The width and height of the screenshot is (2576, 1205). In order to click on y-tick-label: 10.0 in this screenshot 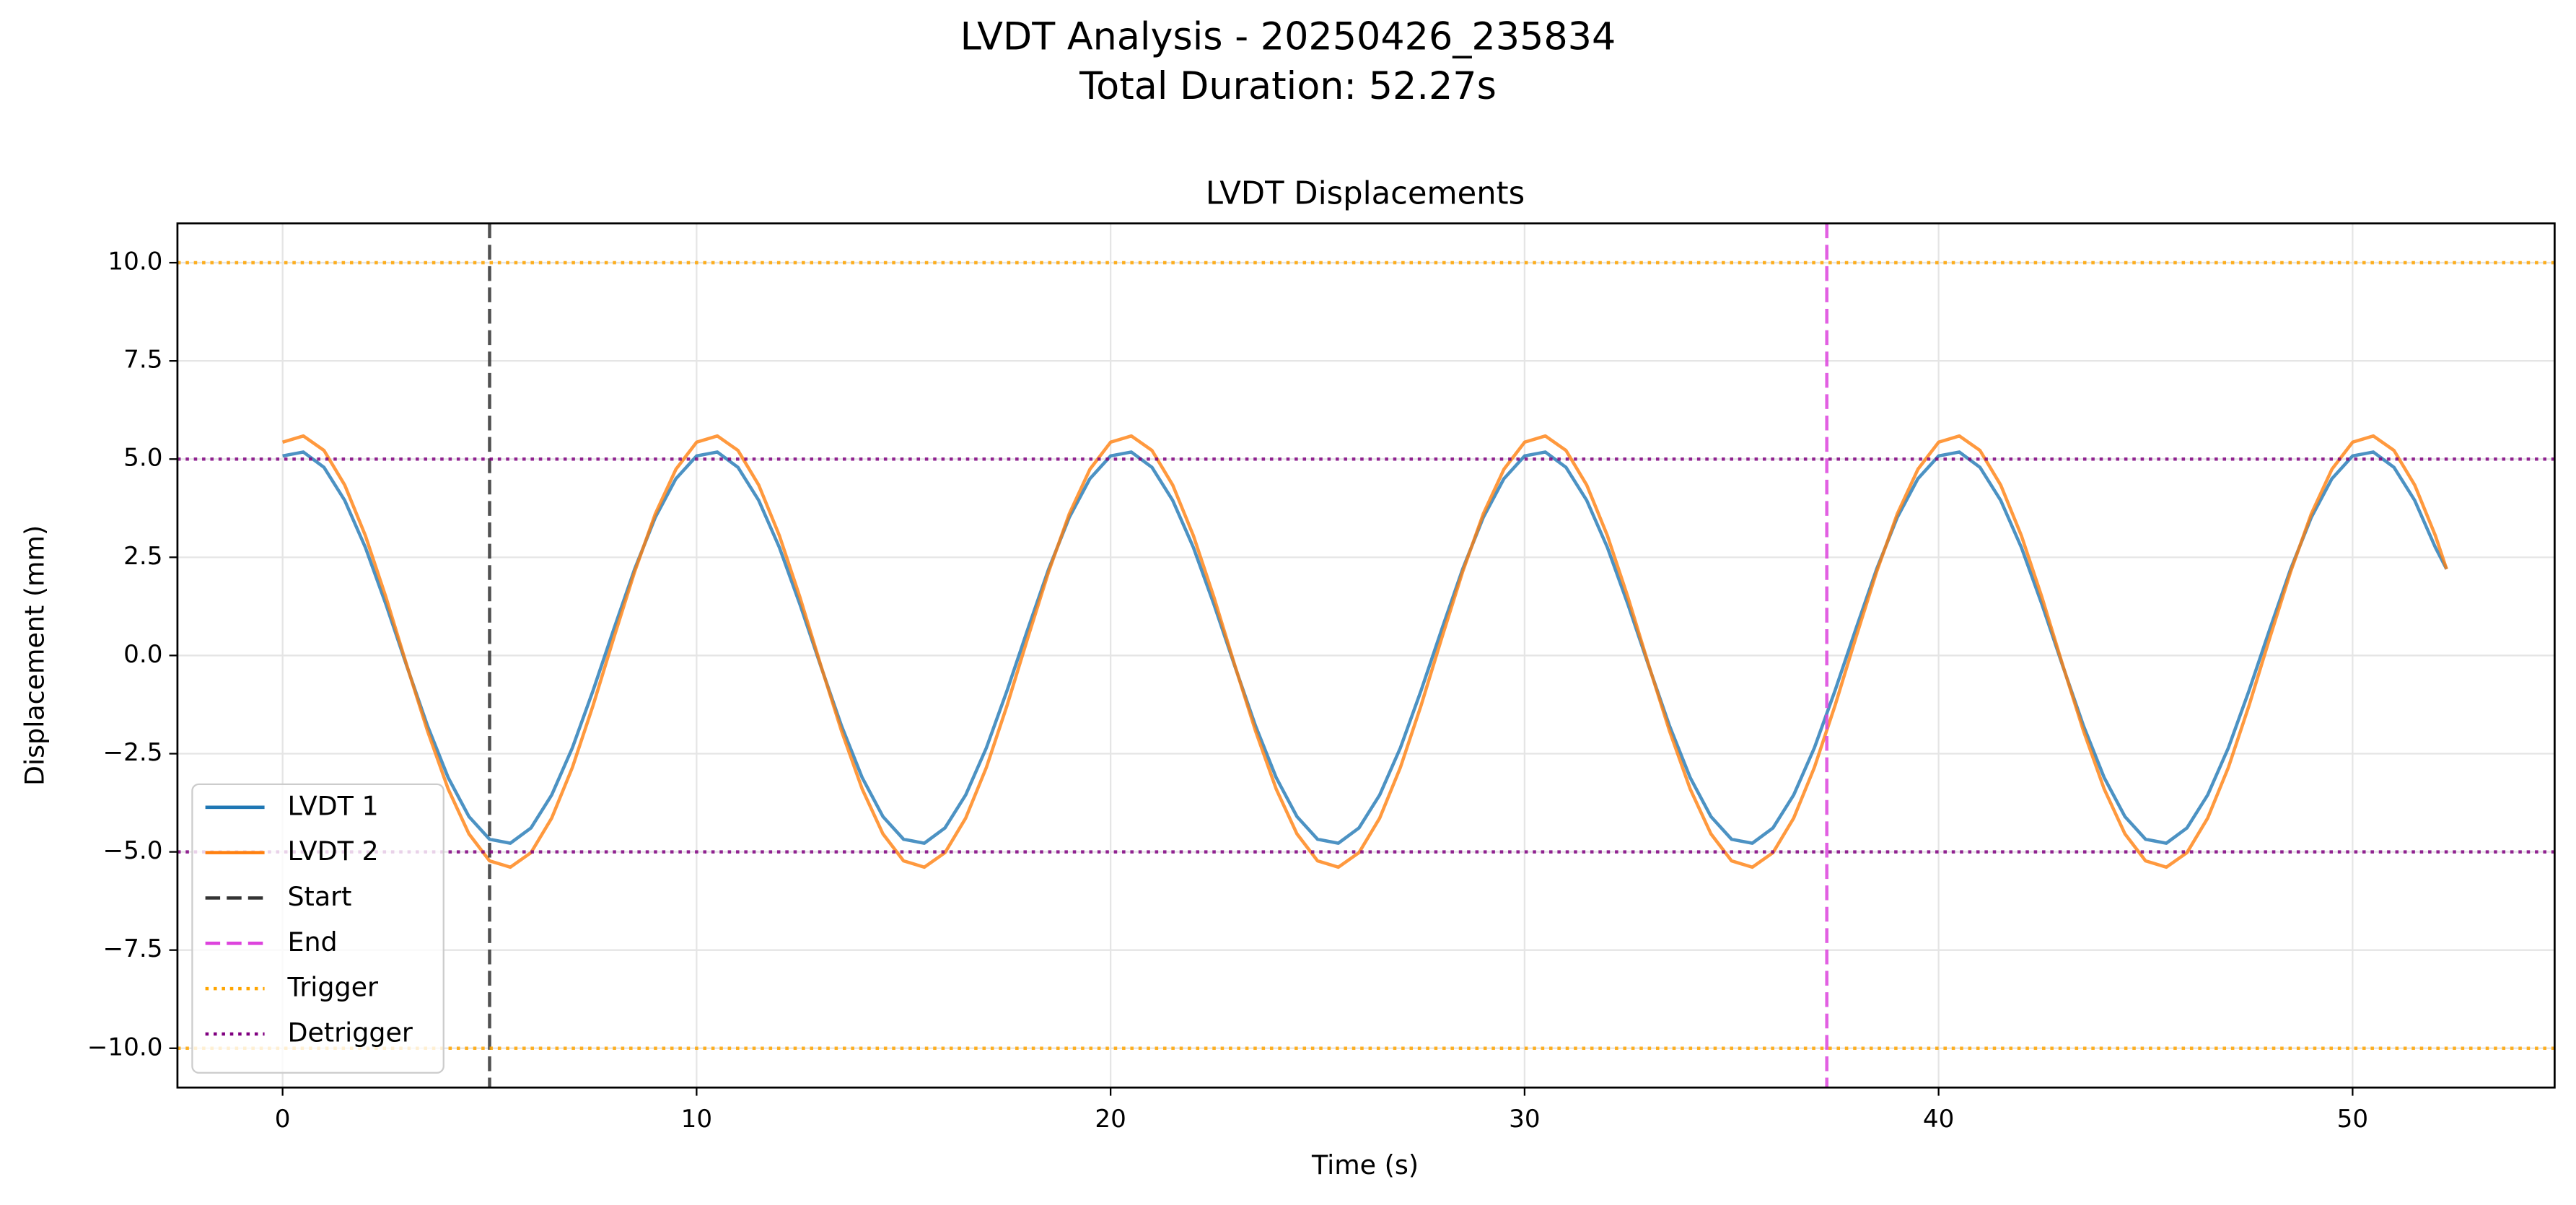, I will do `click(135, 261)`.